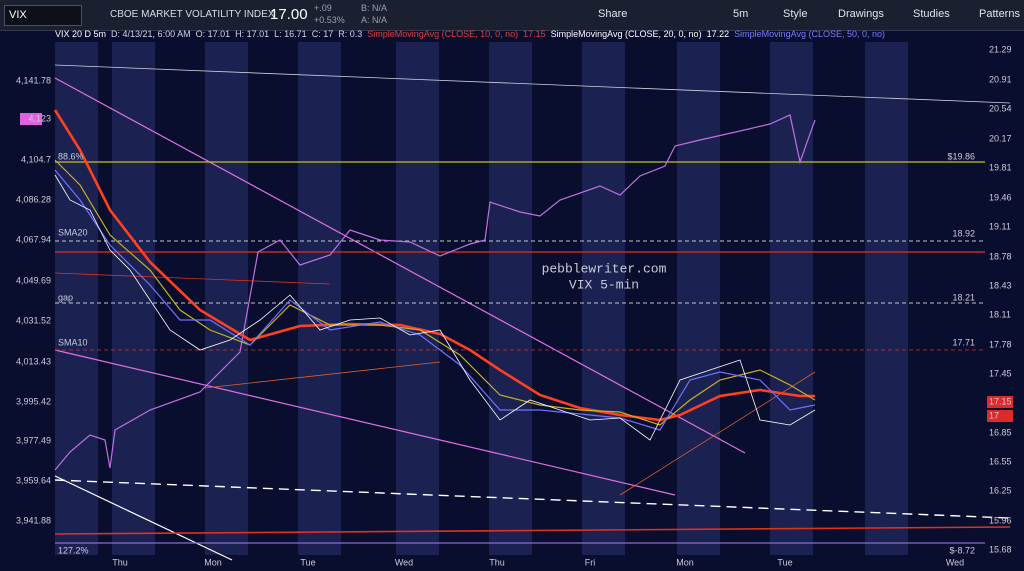 The image size is (1024, 571). I want to click on description: CBOE MARKET VOLATILITY INDEX, so click(192, 14).